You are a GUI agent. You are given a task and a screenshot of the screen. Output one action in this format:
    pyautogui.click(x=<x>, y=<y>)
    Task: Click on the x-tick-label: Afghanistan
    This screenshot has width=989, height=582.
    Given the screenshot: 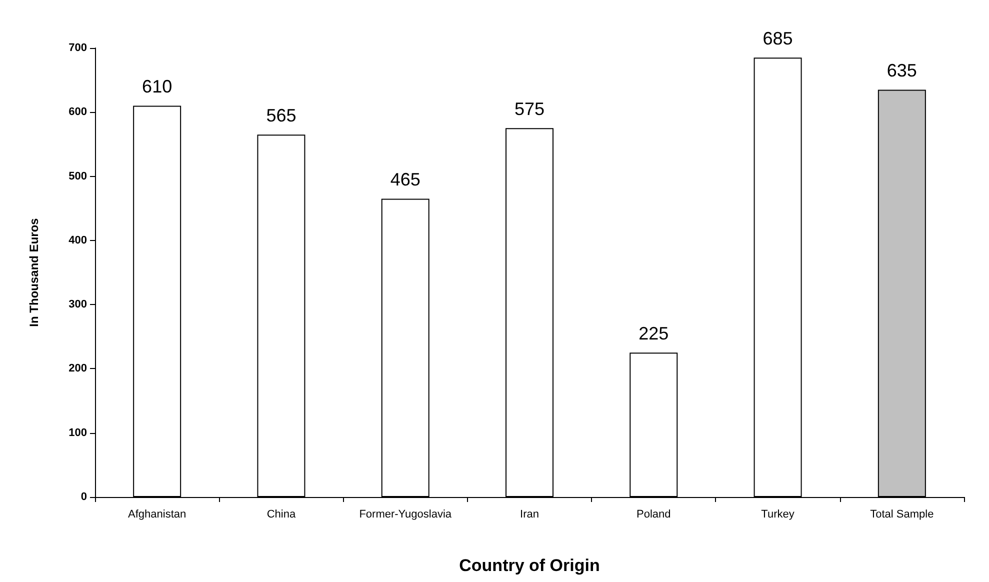 What is the action you would take?
    pyautogui.click(x=157, y=514)
    